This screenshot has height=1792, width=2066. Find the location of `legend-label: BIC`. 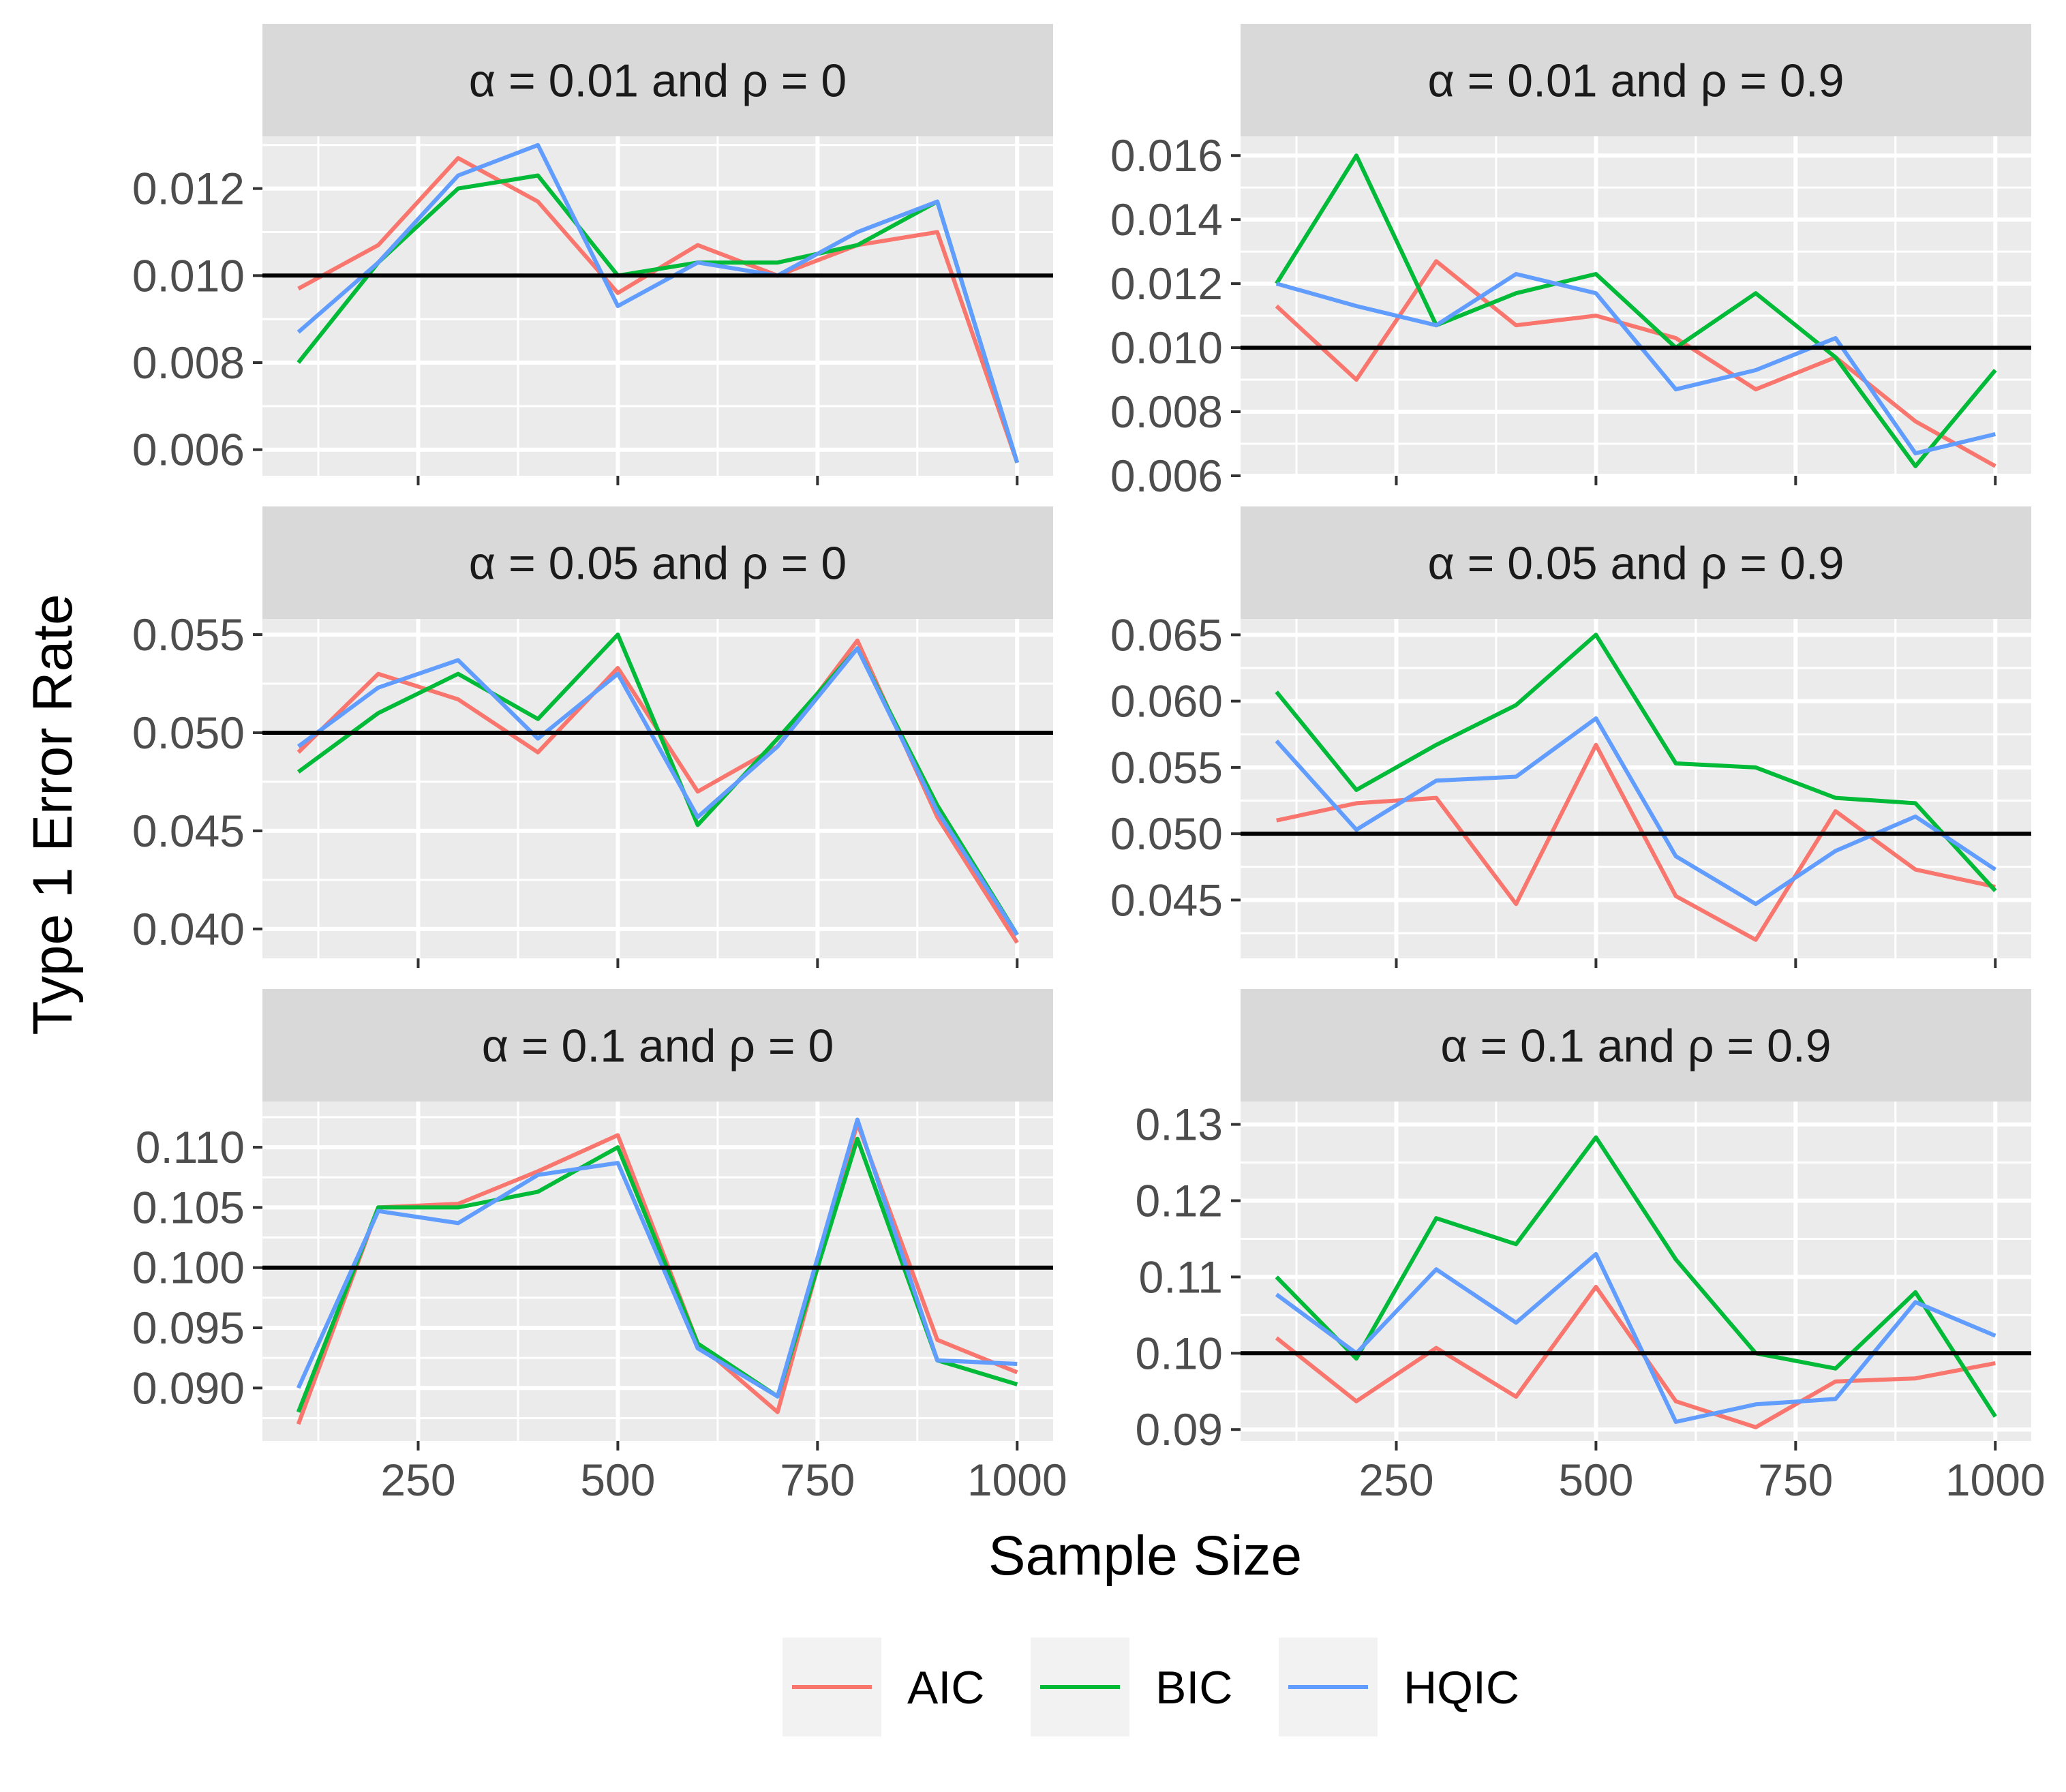

legend-label: BIC is located at coordinates (1193, 1688).